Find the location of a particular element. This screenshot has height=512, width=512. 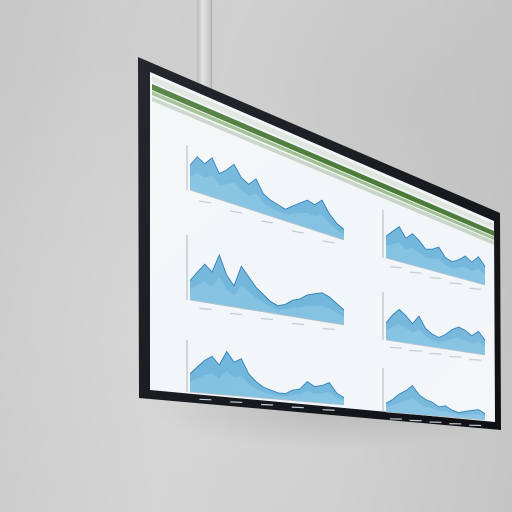

power-cable is located at coordinates (204, 46).